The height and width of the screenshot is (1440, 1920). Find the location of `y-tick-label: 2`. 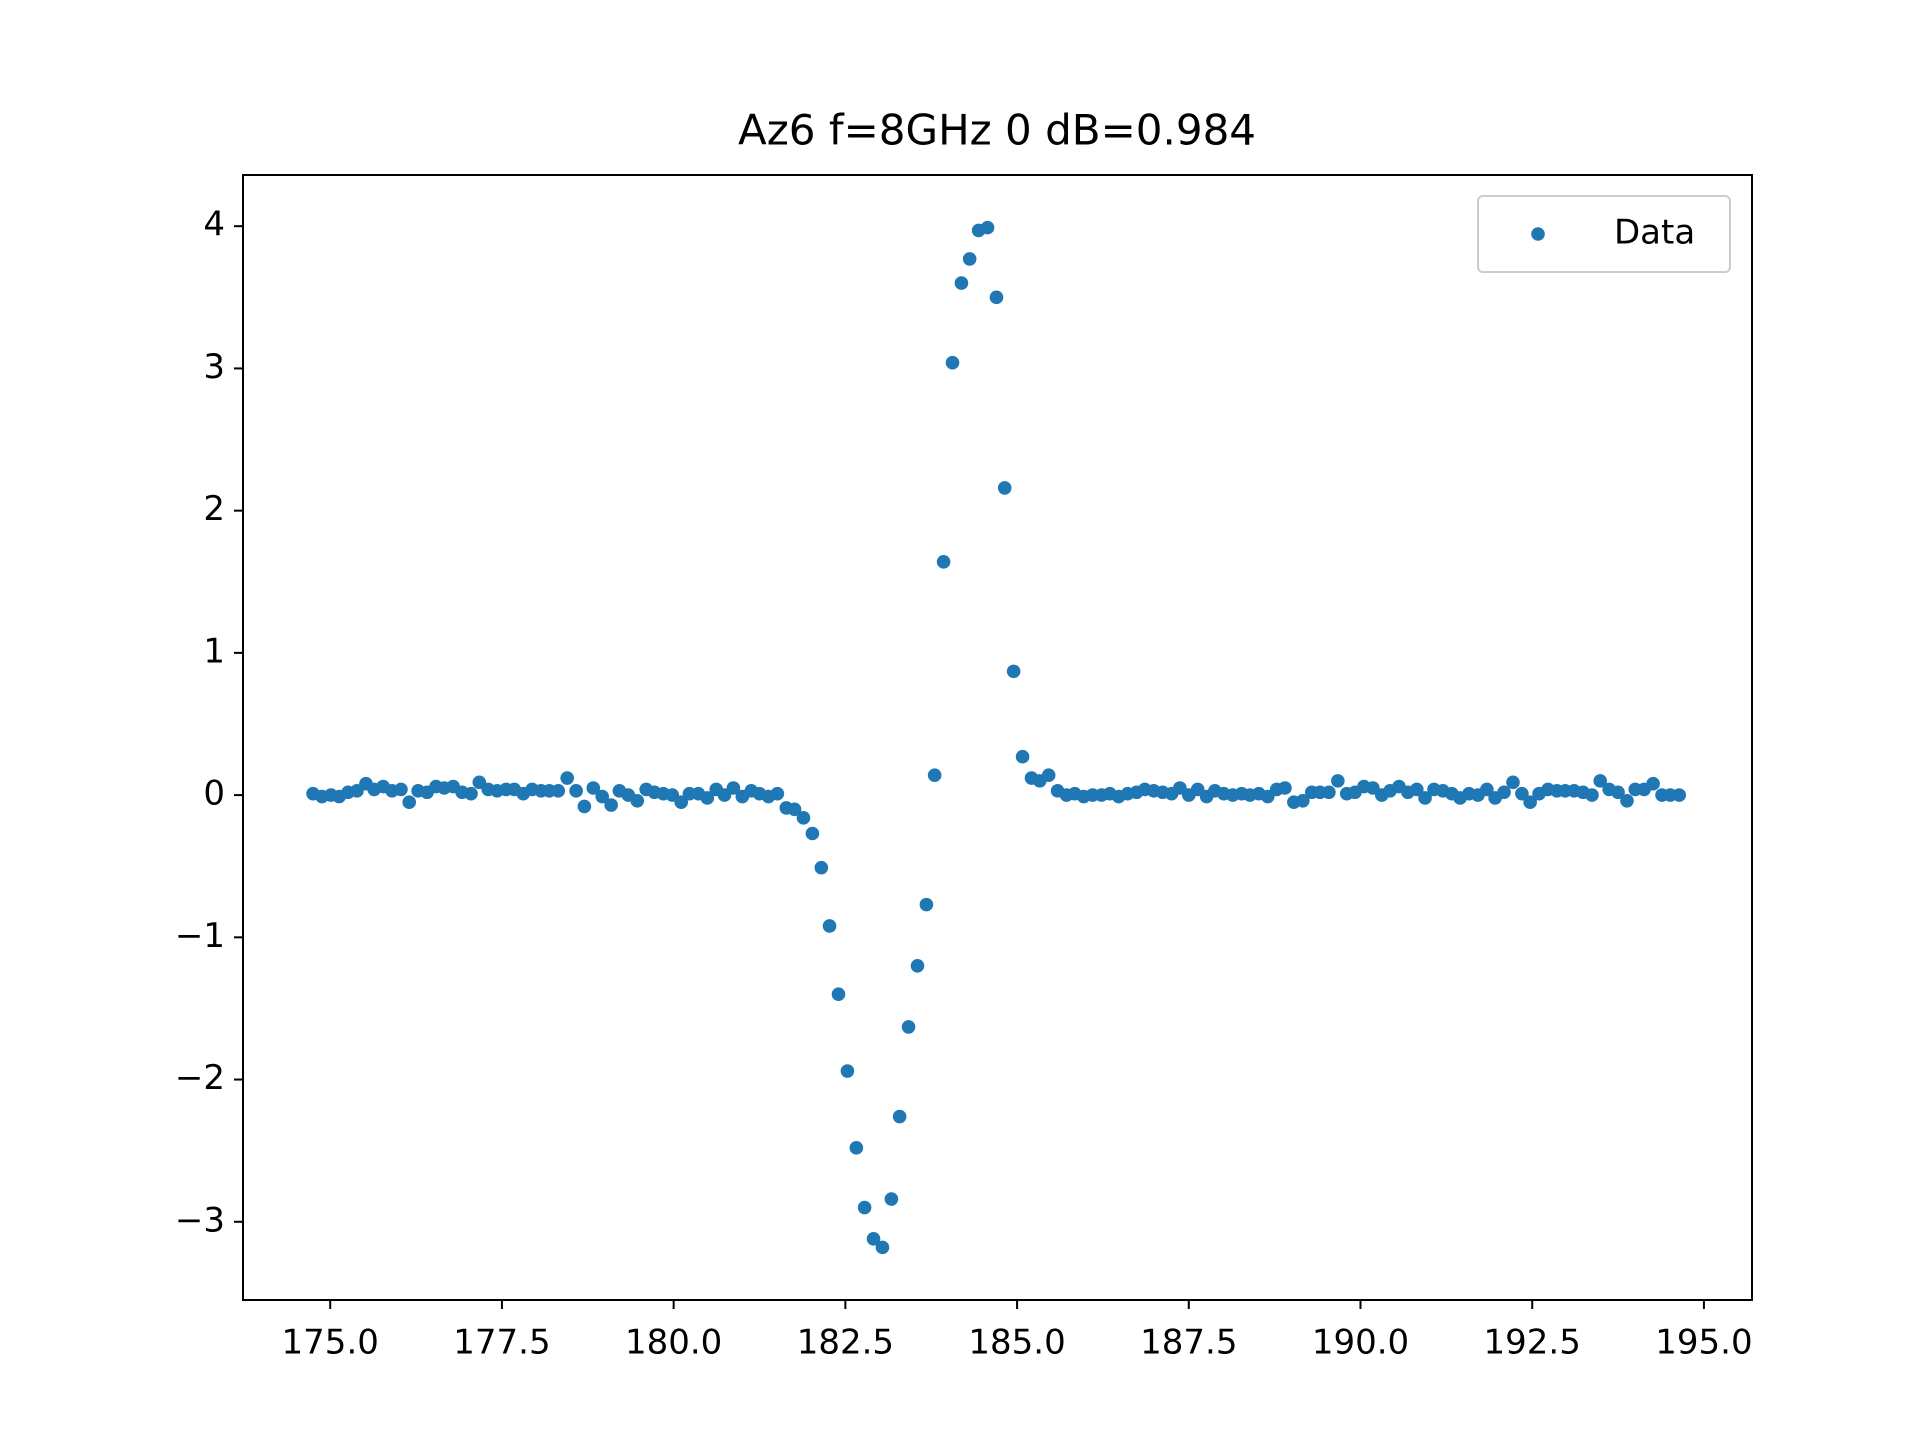

y-tick-label: 2 is located at coordinates (214, 509).